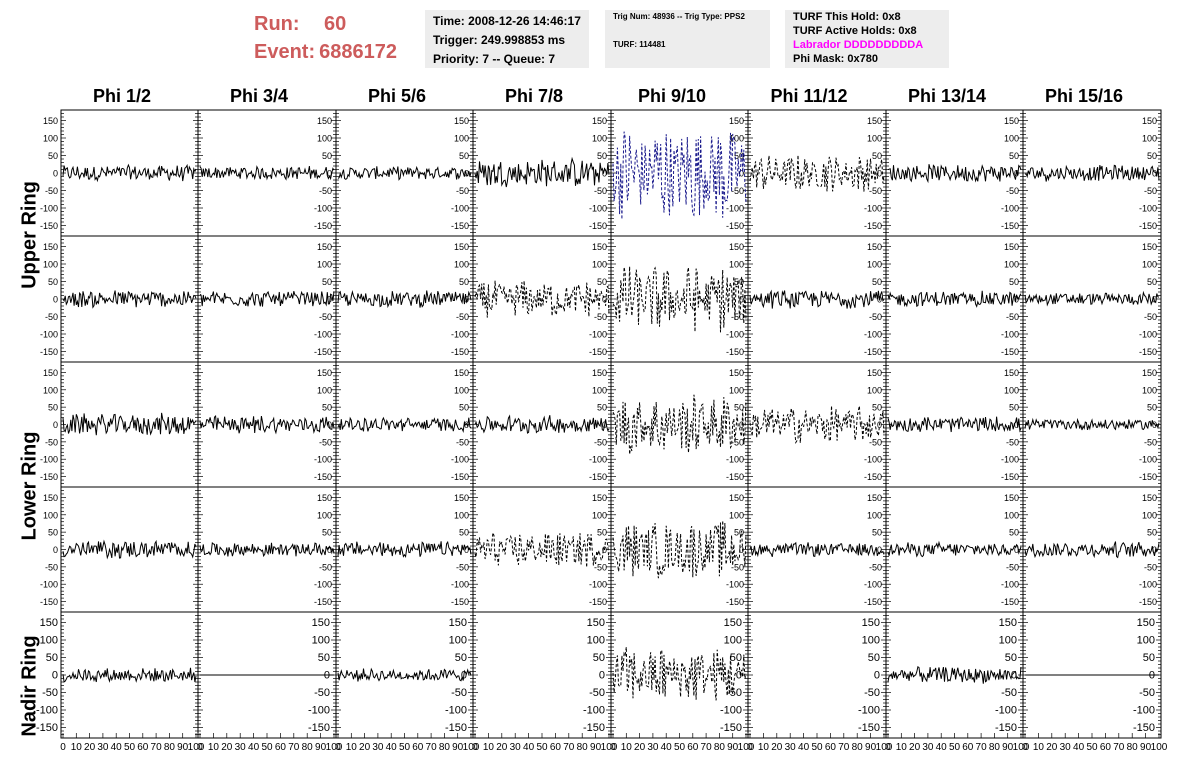  I want to click on phi-header-5: Phi 9/10, so click(672, 96).